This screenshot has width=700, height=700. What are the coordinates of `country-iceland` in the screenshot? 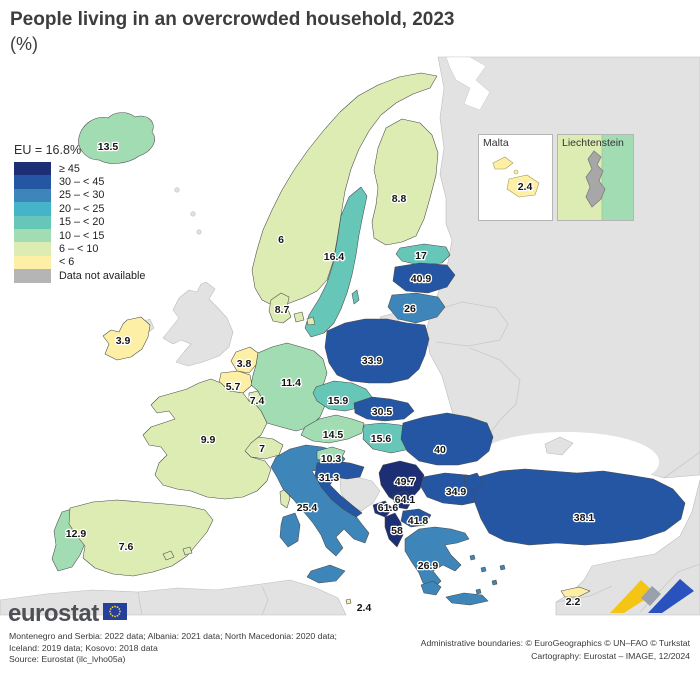 It's located at (116, 138).